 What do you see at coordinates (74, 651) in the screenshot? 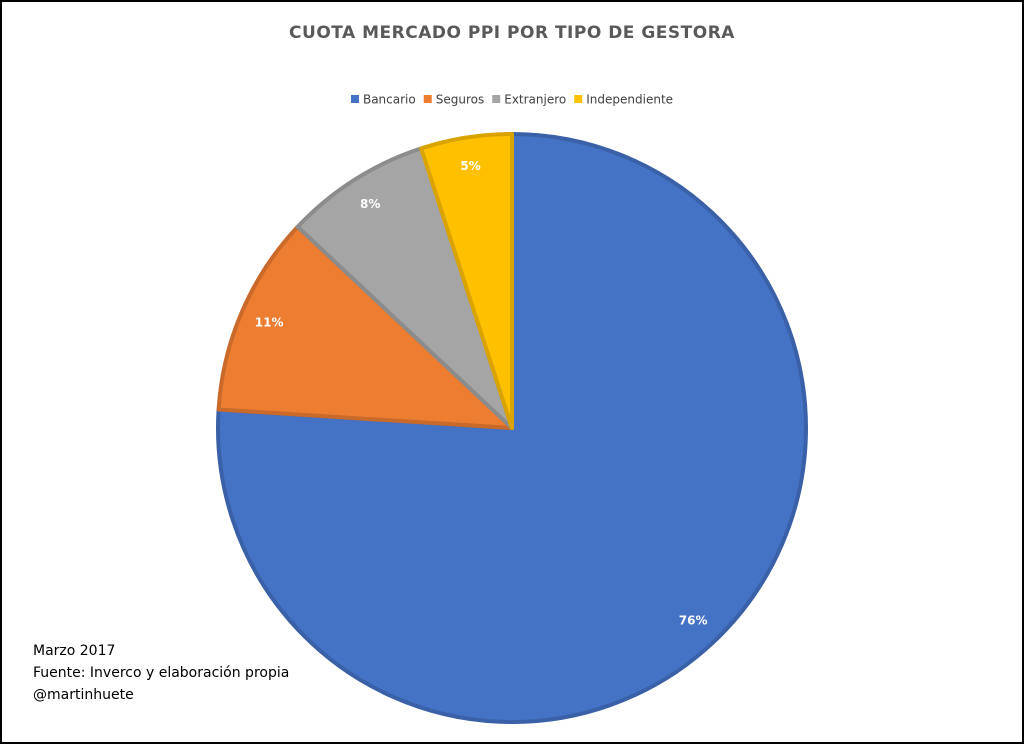
I see `annotation: Marzo 2017` at bounding box center [74, 651].